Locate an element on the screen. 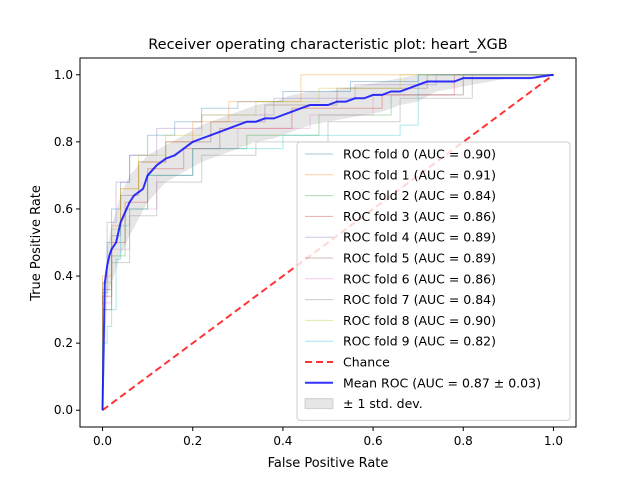 The image size is (640, 480). y-tick-label: 0.8 is located at coordinates (63, 142).